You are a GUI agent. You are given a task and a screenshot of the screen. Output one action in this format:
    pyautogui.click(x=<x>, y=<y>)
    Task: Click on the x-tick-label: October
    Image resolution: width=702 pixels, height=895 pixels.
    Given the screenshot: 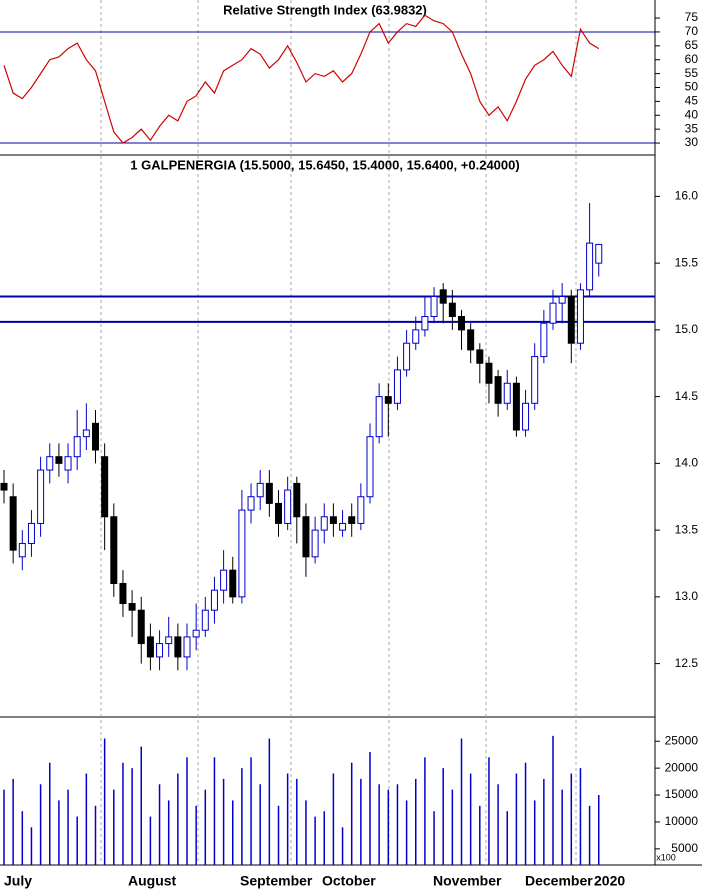 What is the action you would take?
    pyautogui.click(x=349, y=881)
    